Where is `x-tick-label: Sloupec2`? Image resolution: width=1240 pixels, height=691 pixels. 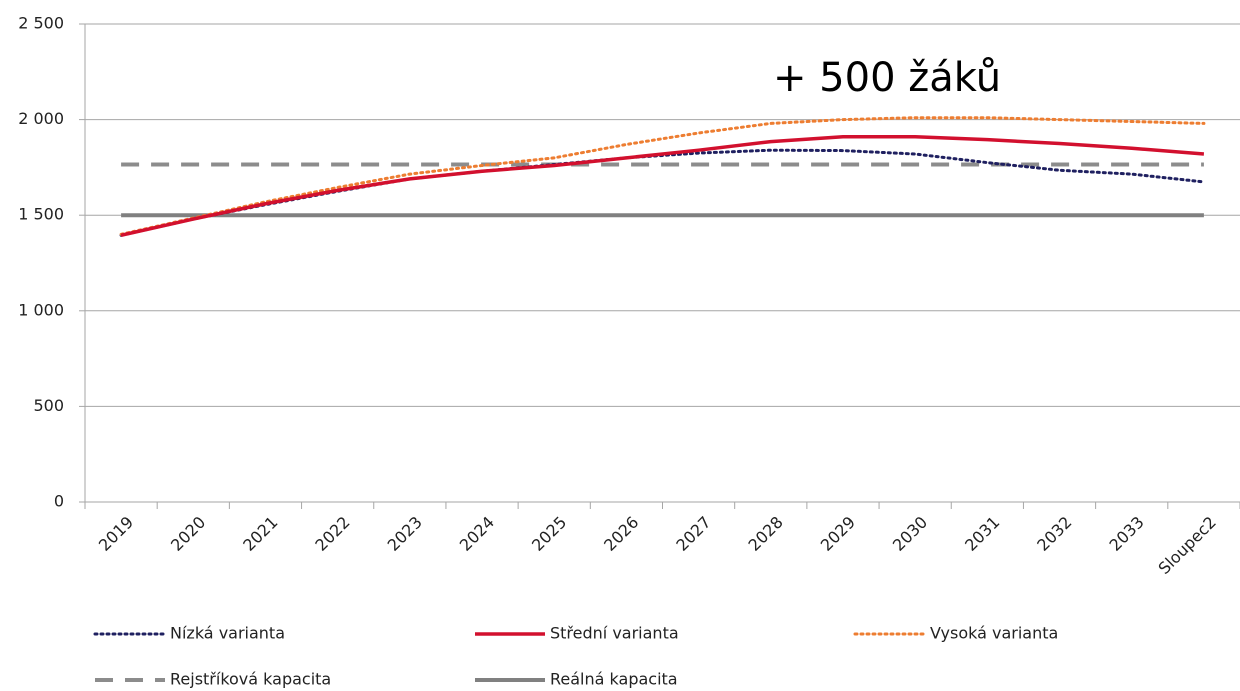
x-tick-label: Sloupec2 is located at coordinates (1186, 545).